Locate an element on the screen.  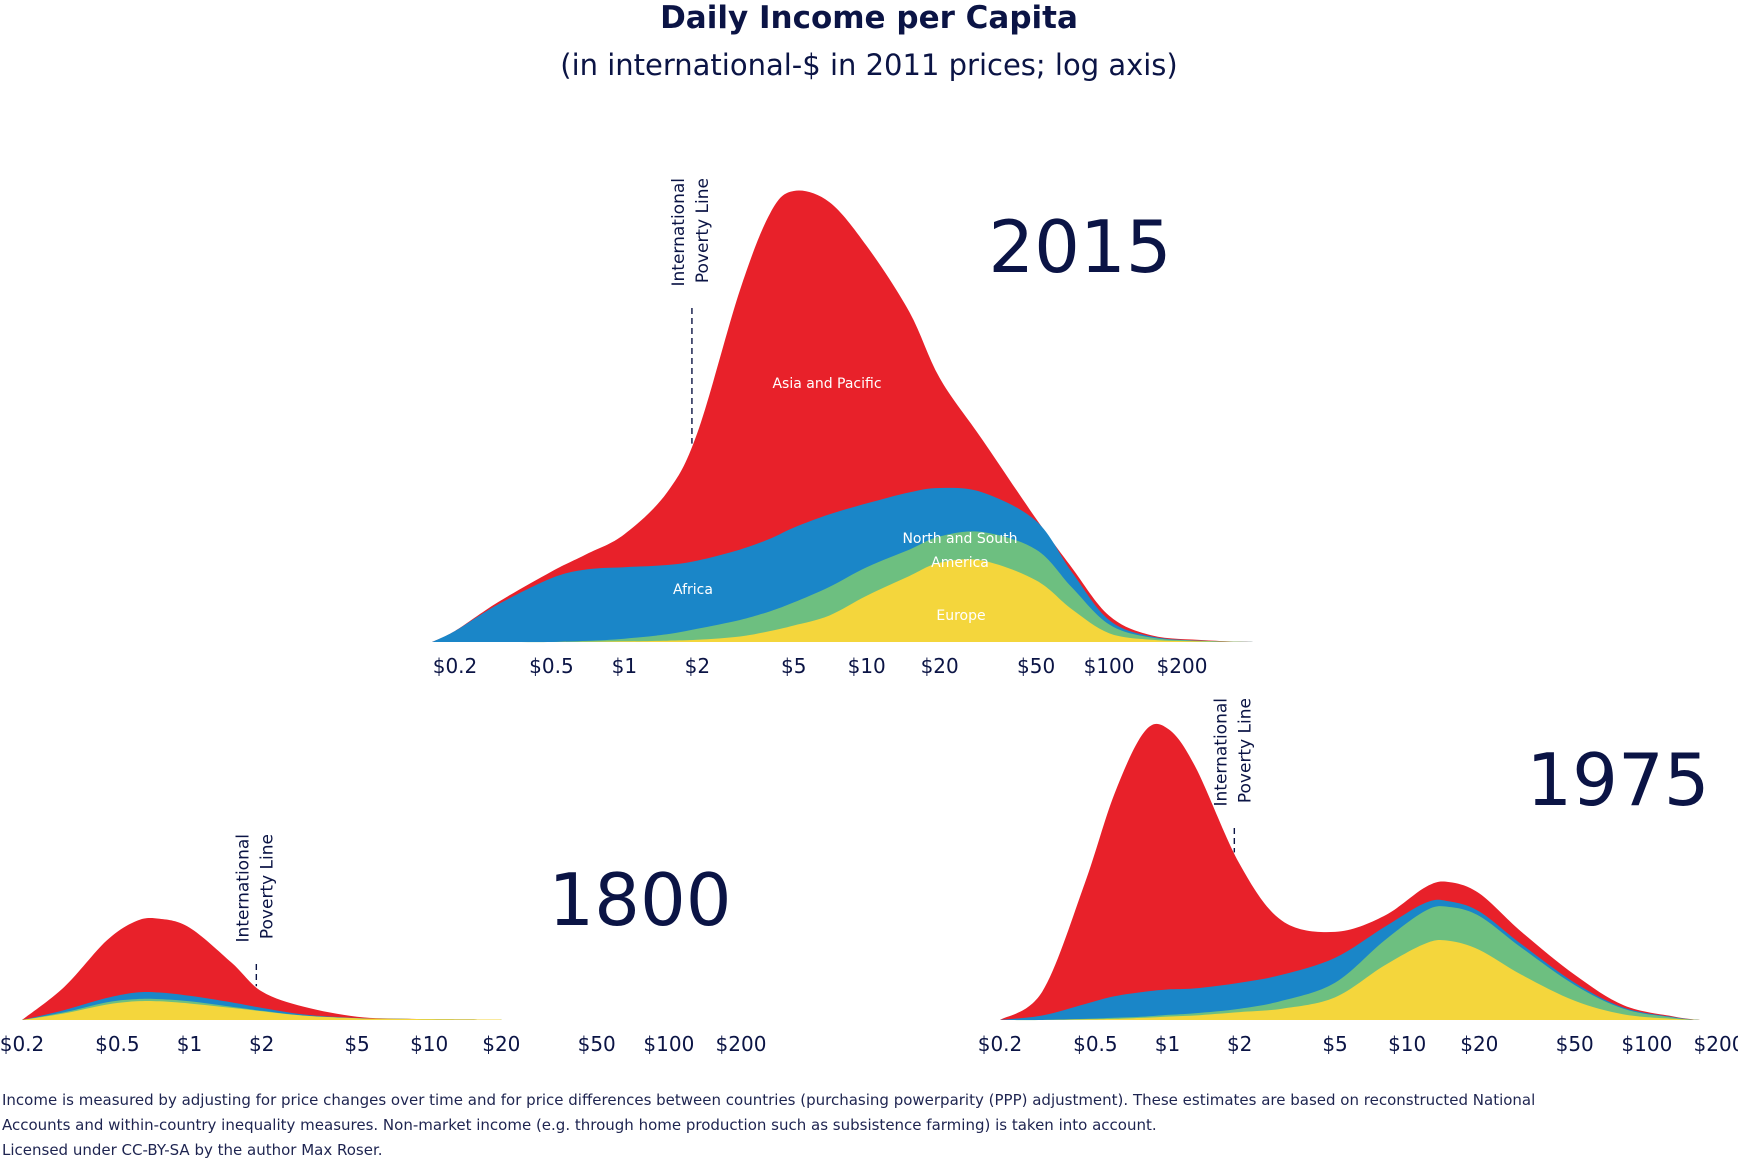
area-europe-1975 is located at coordinates (1350, 980).